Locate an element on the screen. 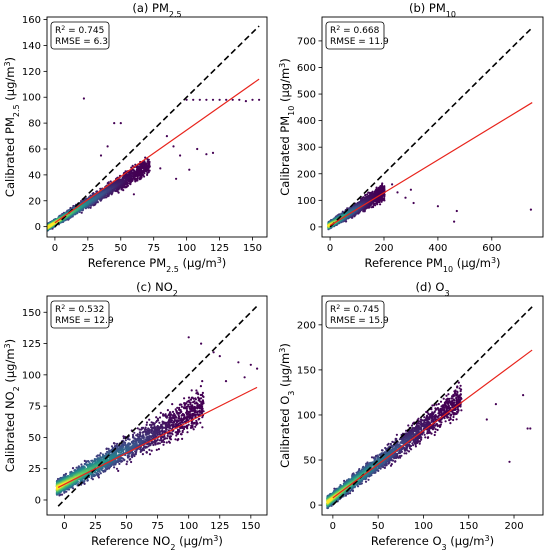 The image size is (550, 556). identity-line is located at coordinates (157, 126).